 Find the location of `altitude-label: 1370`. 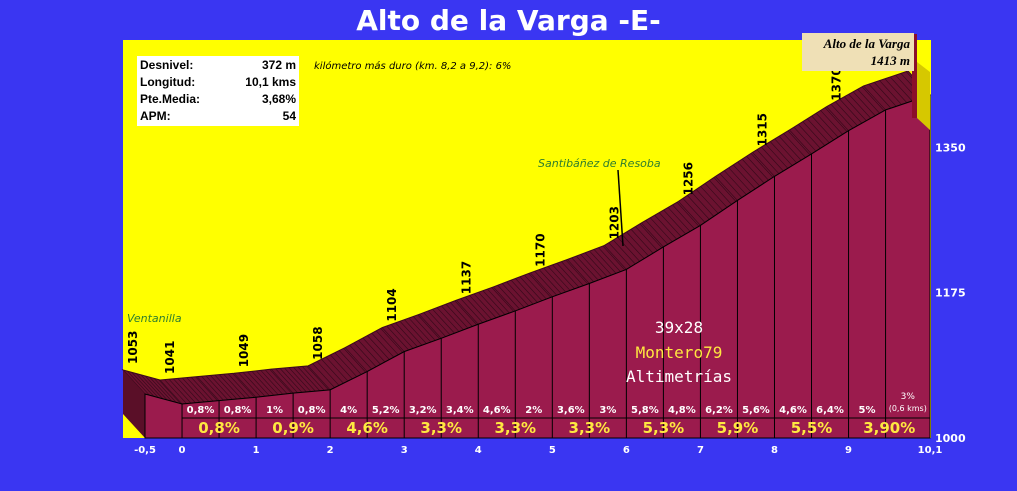

altitude-label: 1370 is located at coordinates (837, 83).